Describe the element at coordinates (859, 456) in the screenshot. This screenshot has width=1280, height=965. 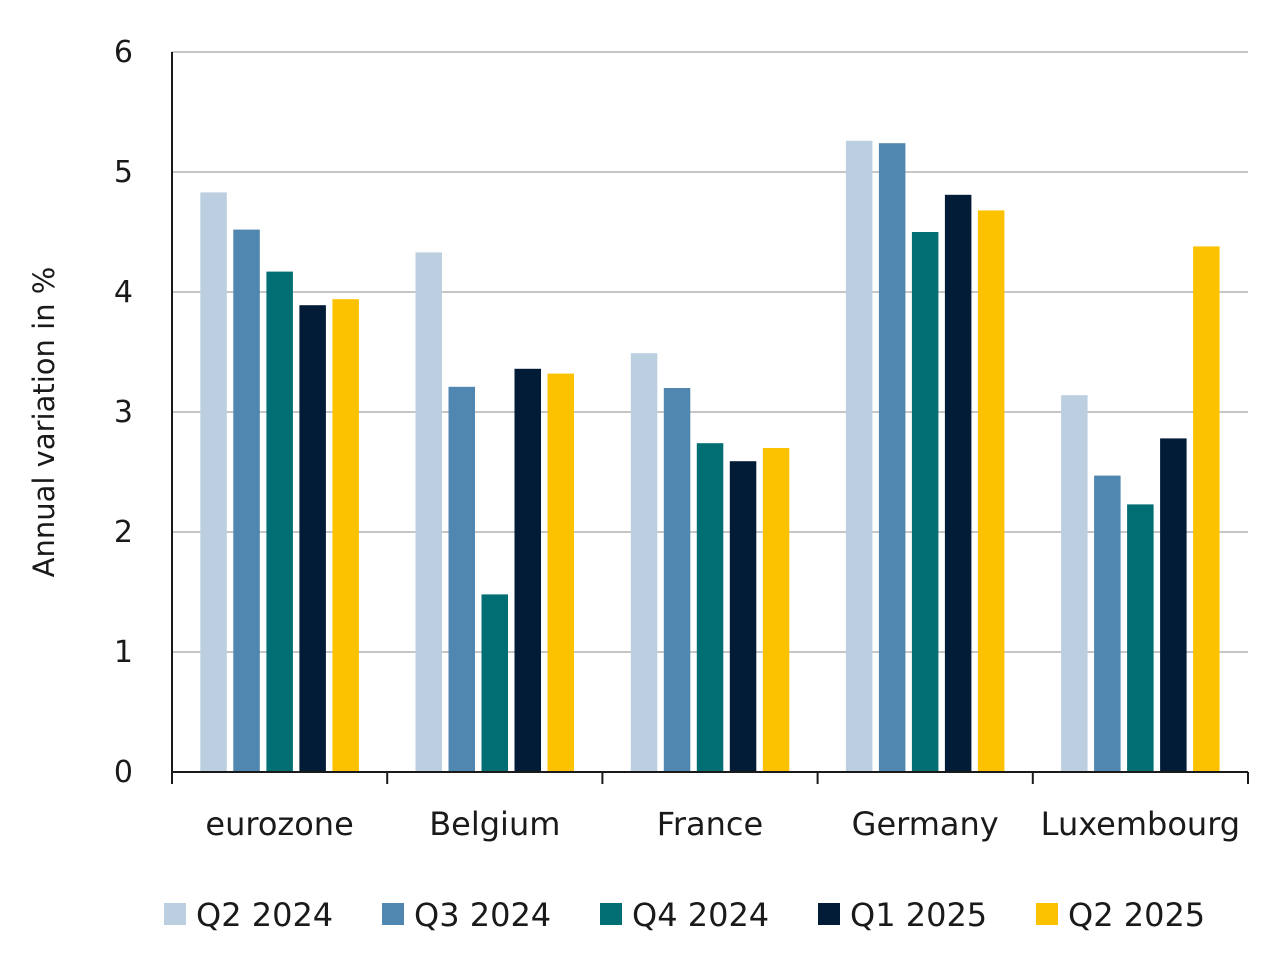
I see `bar-germany-q2-2024` at that location.